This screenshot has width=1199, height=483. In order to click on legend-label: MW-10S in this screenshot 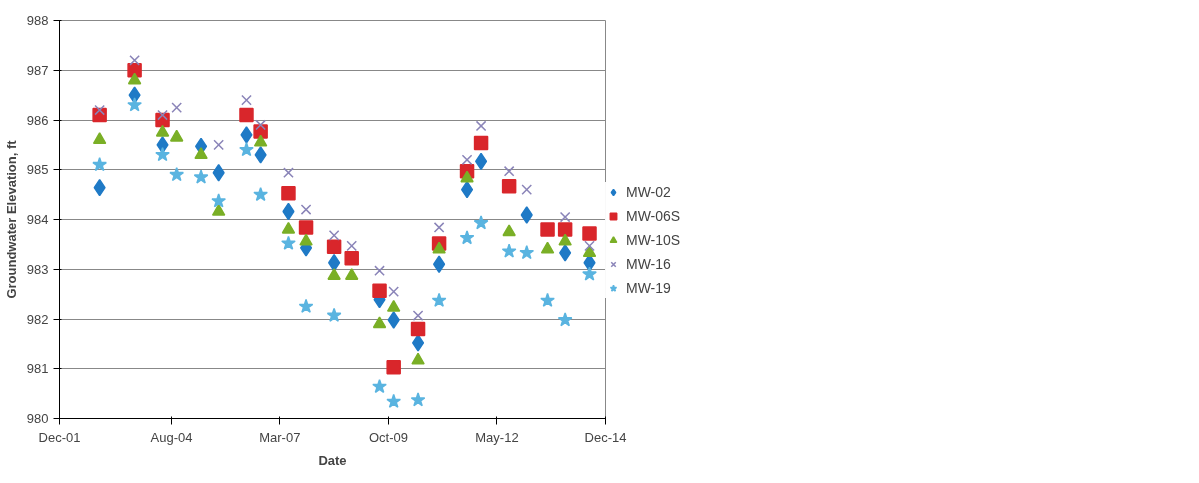, I will do `click(654, 240)`.